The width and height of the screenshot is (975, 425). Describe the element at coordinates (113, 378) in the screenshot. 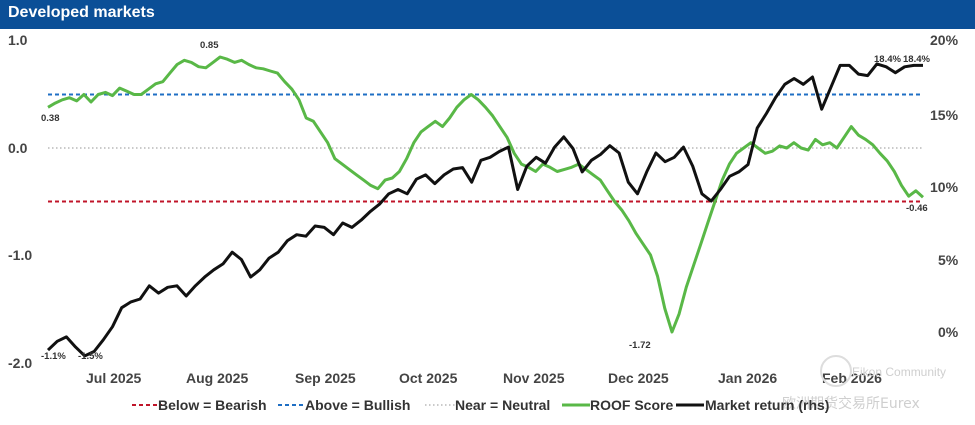

I see `x-tick-jul-2025: Jul 2025` at that location.